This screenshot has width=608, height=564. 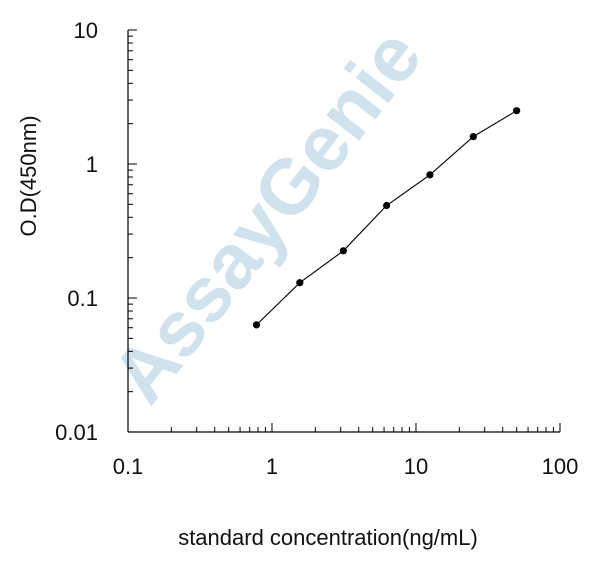 I want to click on y-tick-label: 1, so click(x=92, y=164).